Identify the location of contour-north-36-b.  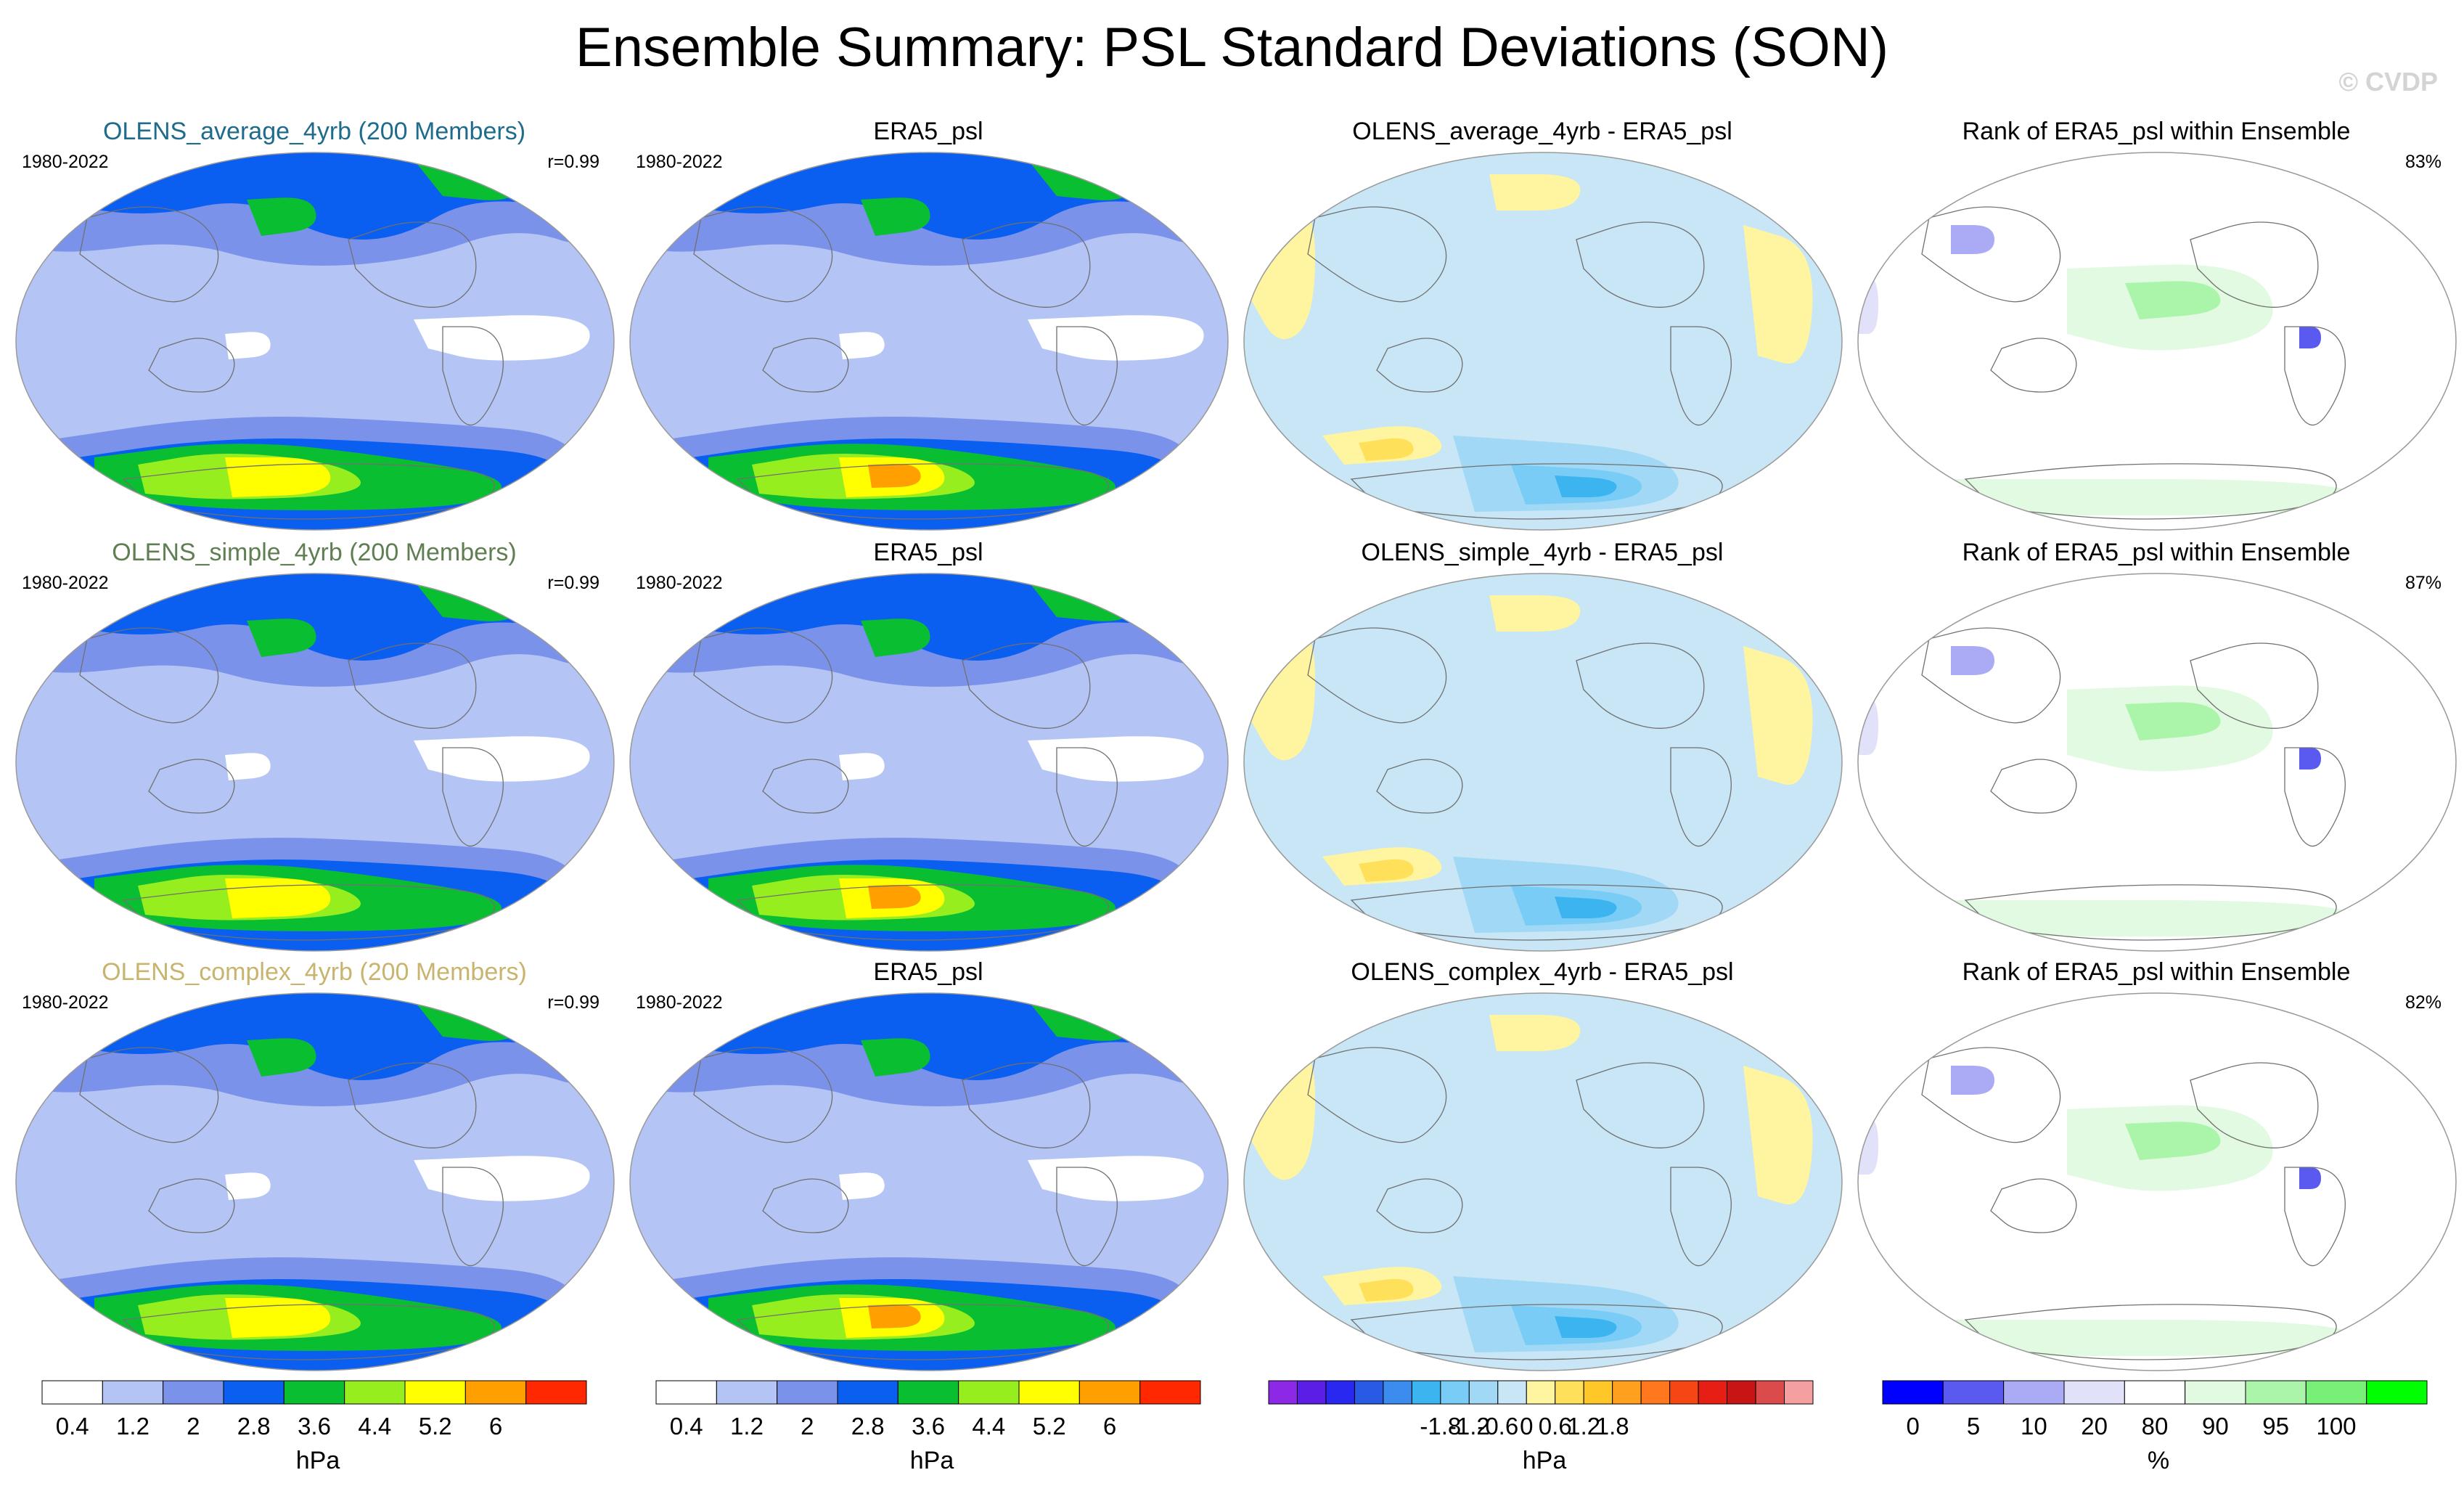
(281, 216).